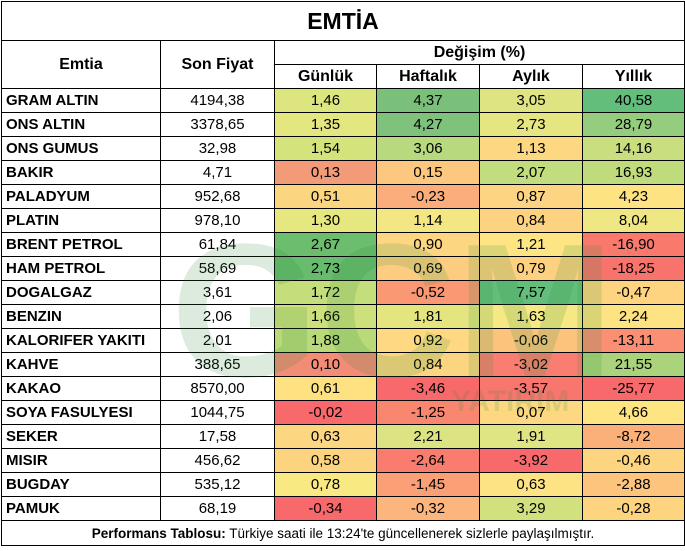  What do you see at coordinates (531, 508) in the screenshot?
I see `monthly-change-cell: 3,29` at bounding box center [531, 508].